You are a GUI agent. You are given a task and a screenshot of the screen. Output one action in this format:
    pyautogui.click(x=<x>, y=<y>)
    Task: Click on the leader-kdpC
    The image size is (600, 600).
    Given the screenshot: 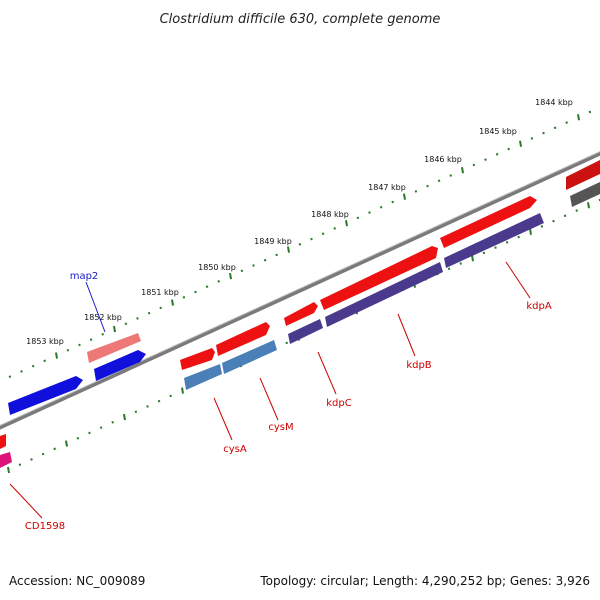 What is the action you would take?
    pyautogui.click(x=327, y=373)
    